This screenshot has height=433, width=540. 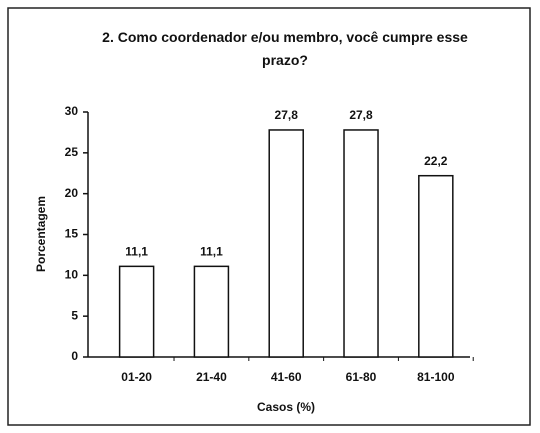 What do you see at coordinates (286, 377) in the screenshot?
I see `x-tick-label: 41-60` at bounding box center [286, 377].